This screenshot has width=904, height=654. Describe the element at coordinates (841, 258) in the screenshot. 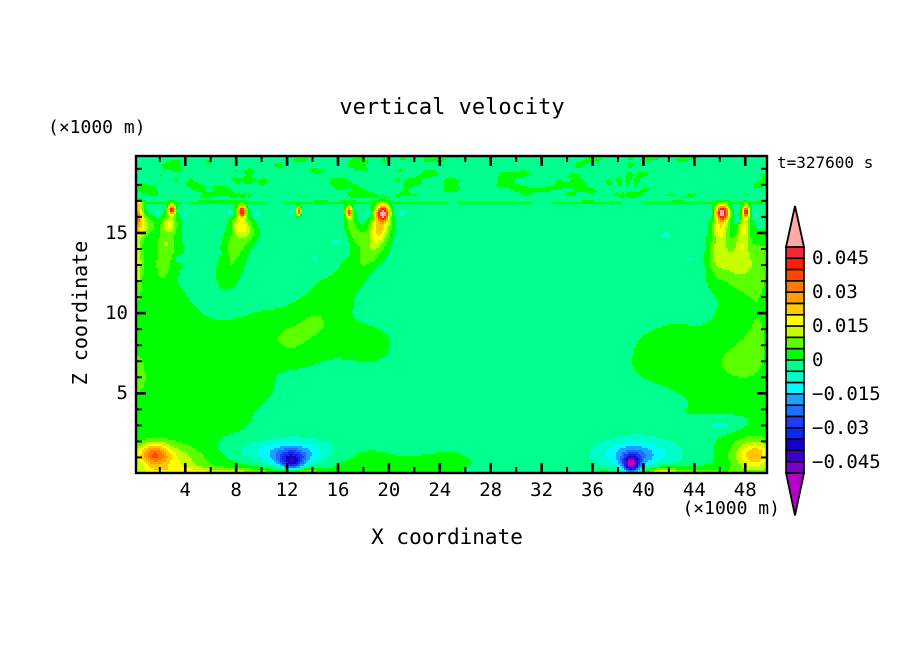

I see `colorbar-tick-label: 0.045` at that location.